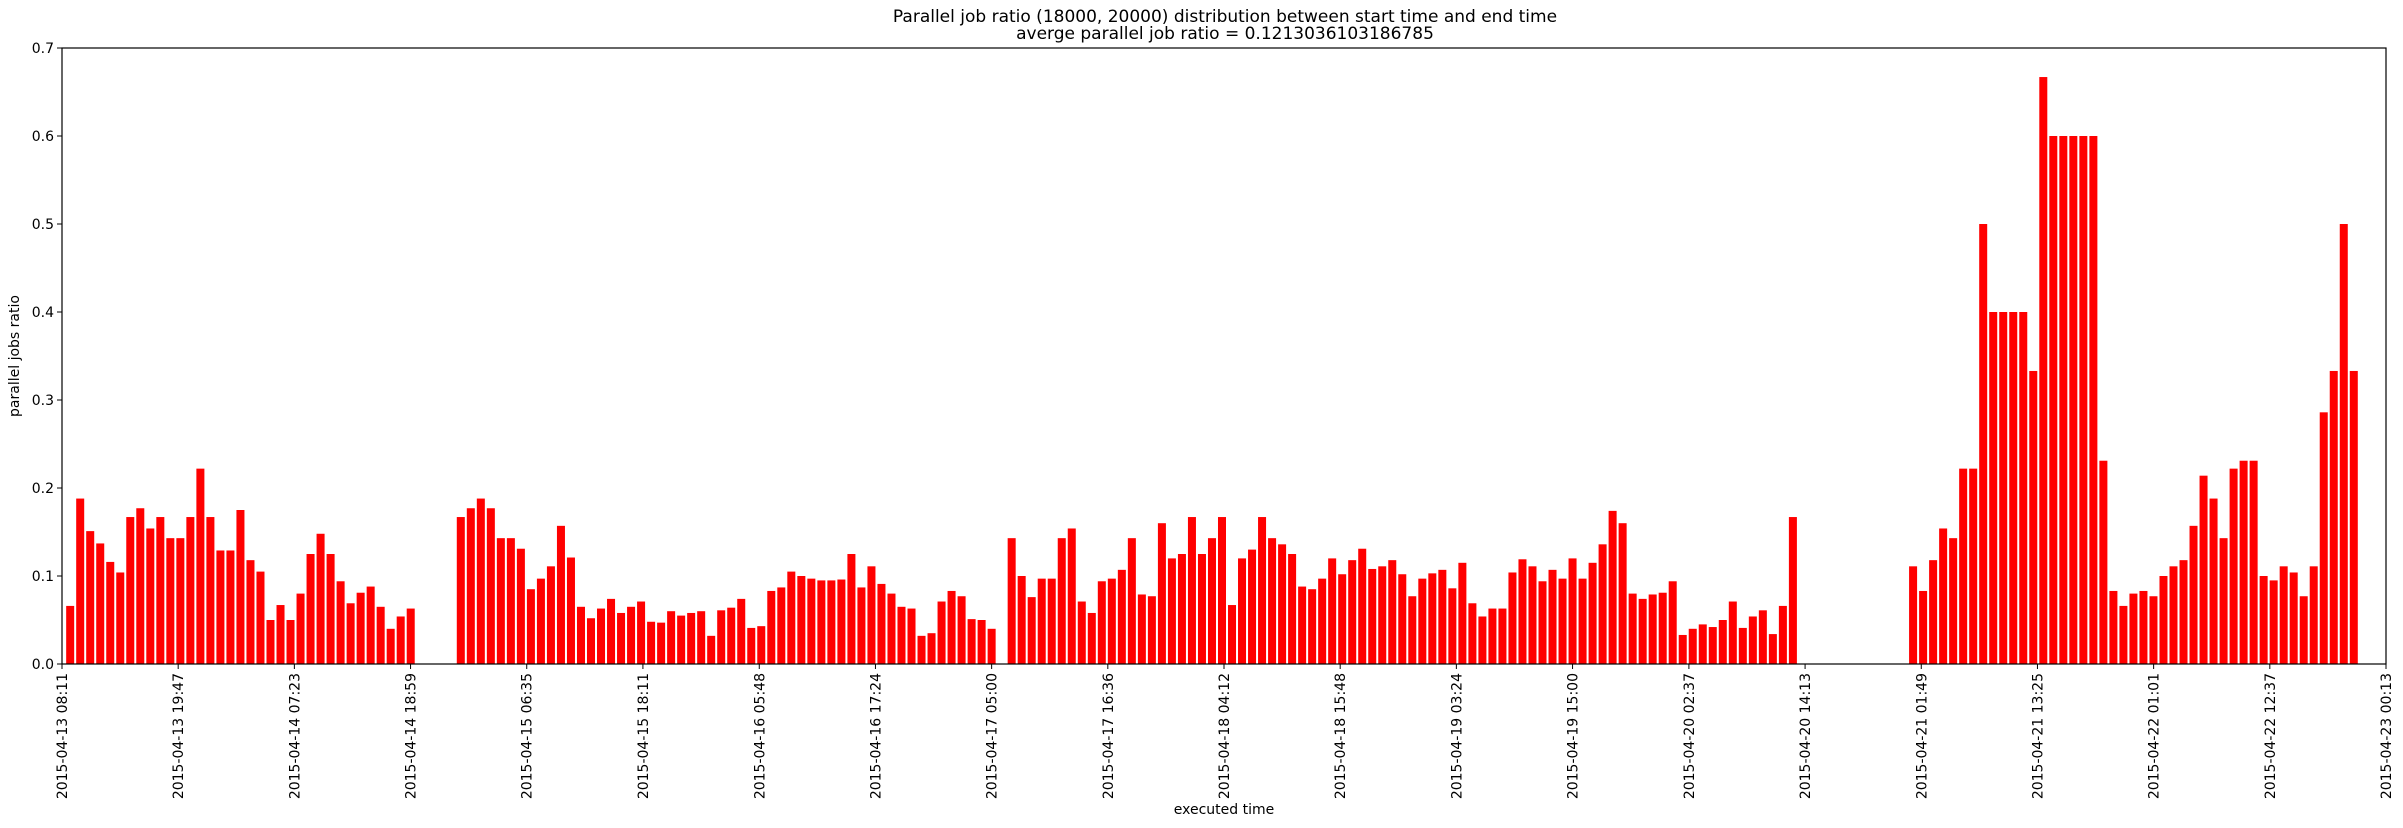  What do you see at coordinates (43, 577) in the screenshot?
I see `y-tick-label-1: 0.1` at bounding box center [43, 577].